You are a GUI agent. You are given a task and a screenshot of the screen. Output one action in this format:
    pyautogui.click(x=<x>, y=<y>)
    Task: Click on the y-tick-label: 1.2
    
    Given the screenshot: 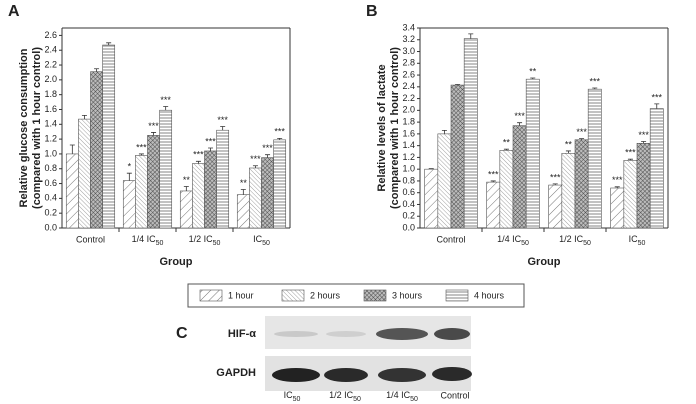 What is the action you would take?
    pyautogui.click(x=408, y=157)
    